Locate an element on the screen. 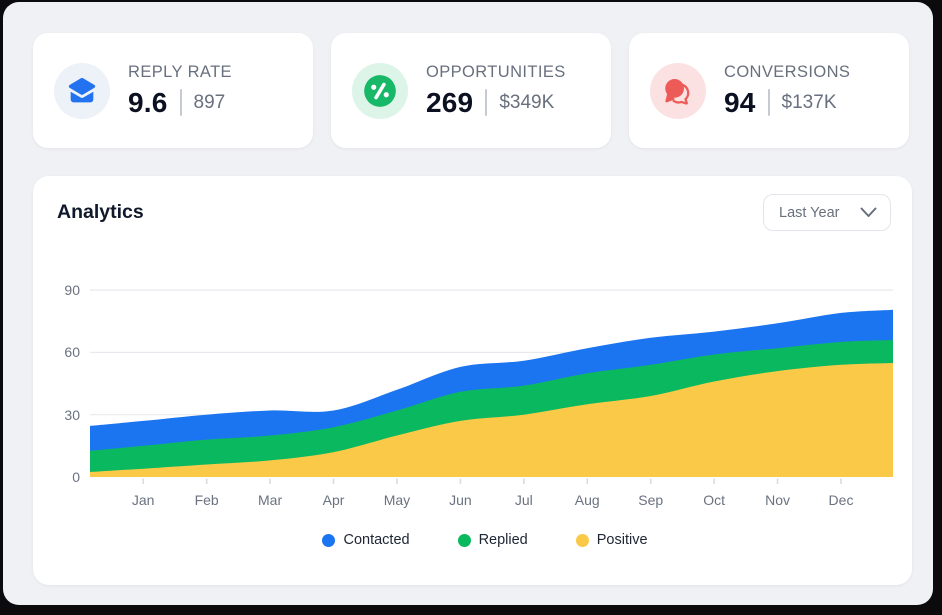  y-axis-label: 30 is located at coordinates (72, 414).